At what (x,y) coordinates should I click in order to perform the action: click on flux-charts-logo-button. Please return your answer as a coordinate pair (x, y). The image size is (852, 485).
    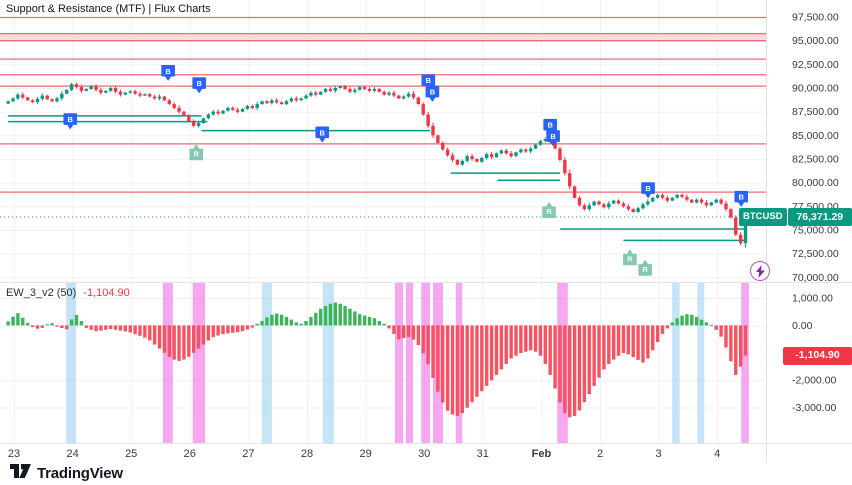
    Looking at the image, I should click on (760, 271).